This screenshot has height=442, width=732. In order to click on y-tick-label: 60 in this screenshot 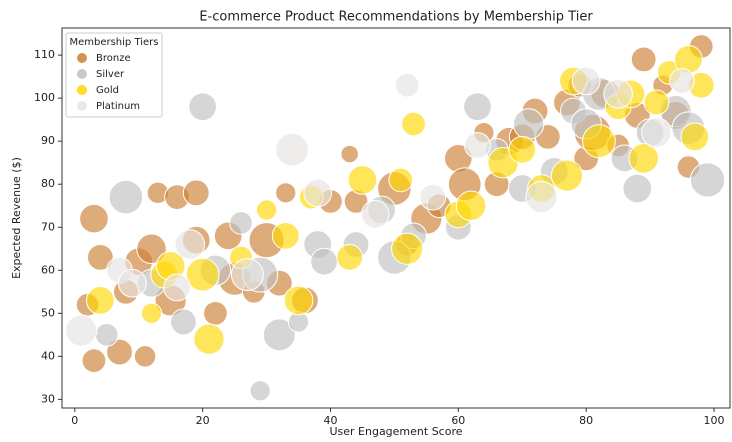, I will do `click(48, 269)`.